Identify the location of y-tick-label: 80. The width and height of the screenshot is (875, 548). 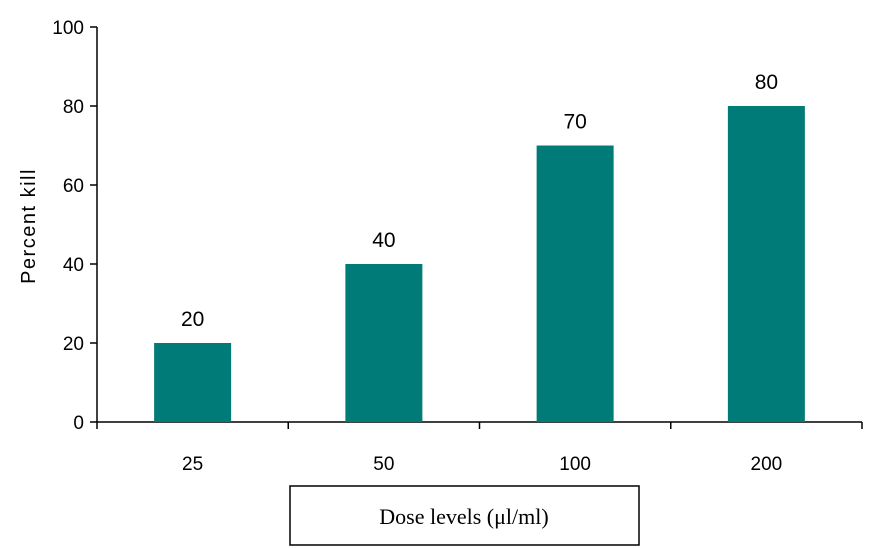
(73, 107).